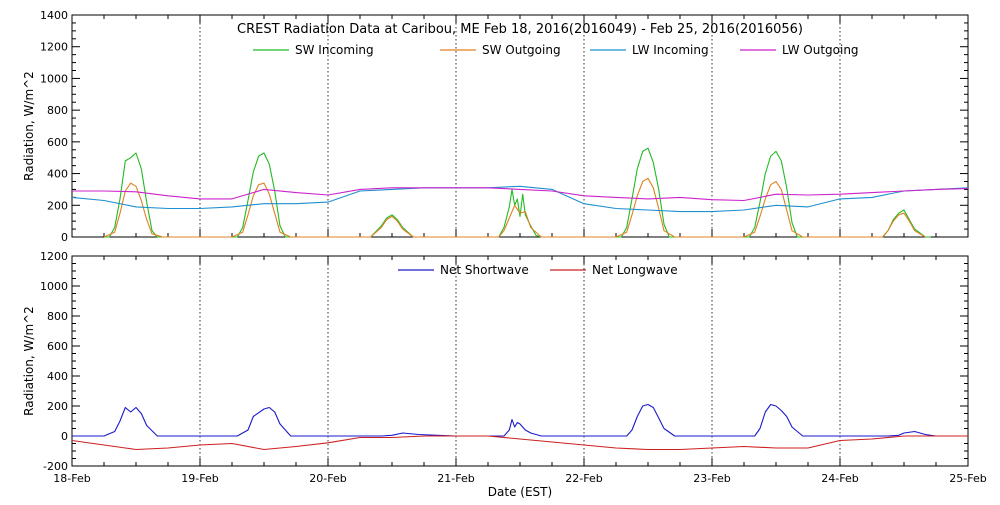  I want to click on legend-label: SW Outgoing, so click(521, 50).